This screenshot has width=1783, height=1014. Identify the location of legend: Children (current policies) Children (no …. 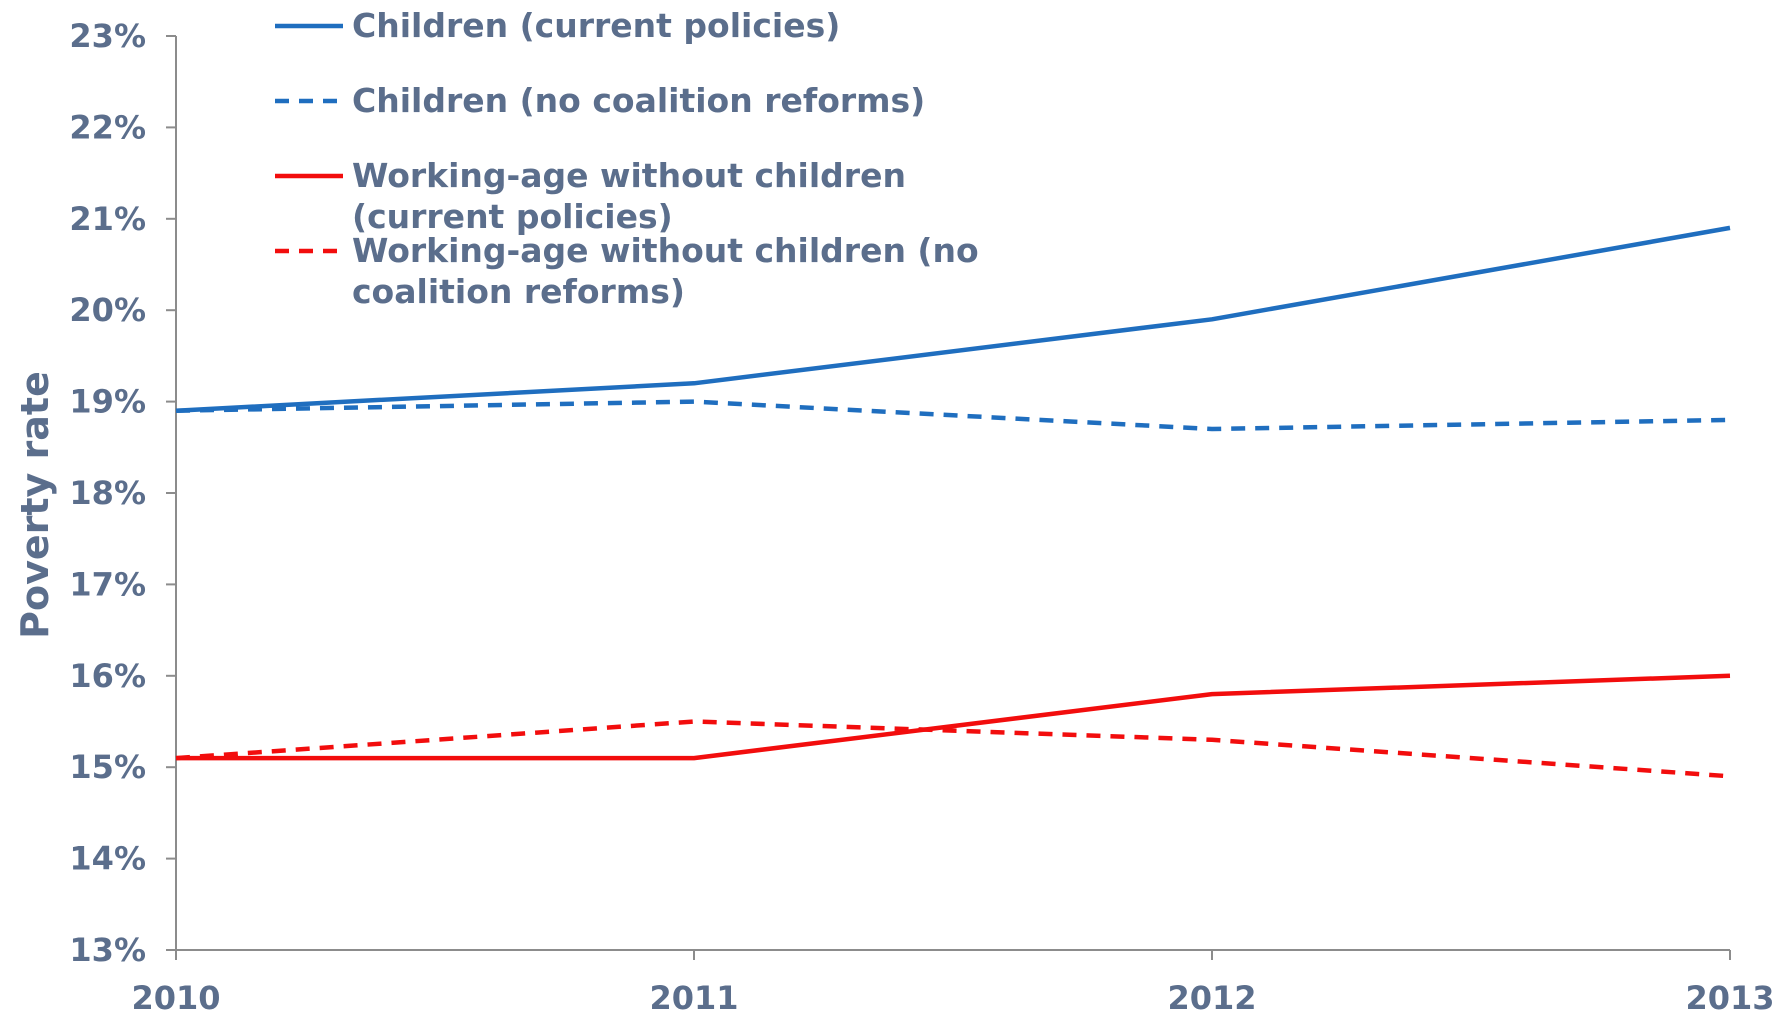
(627, 158).